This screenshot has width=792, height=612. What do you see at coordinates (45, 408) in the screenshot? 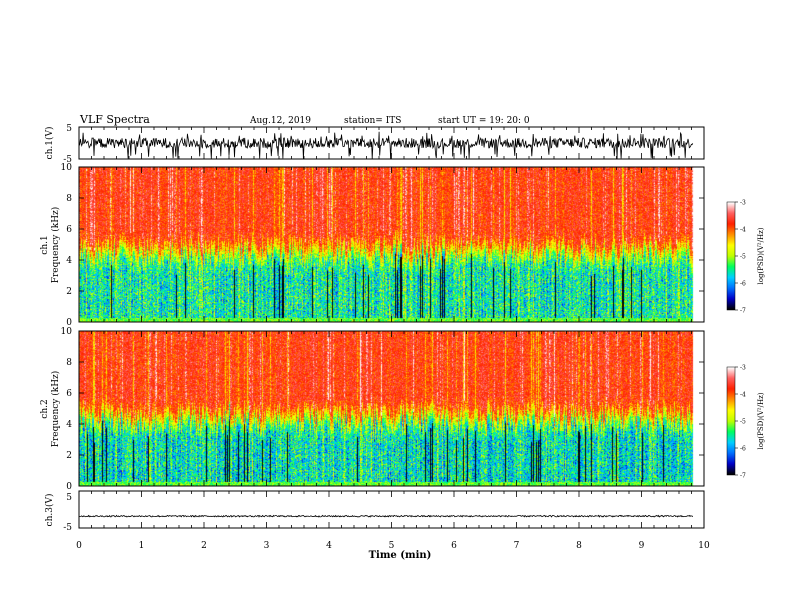
I see `ch2-channel-label: ch.2` at bounding box center [45, 408].